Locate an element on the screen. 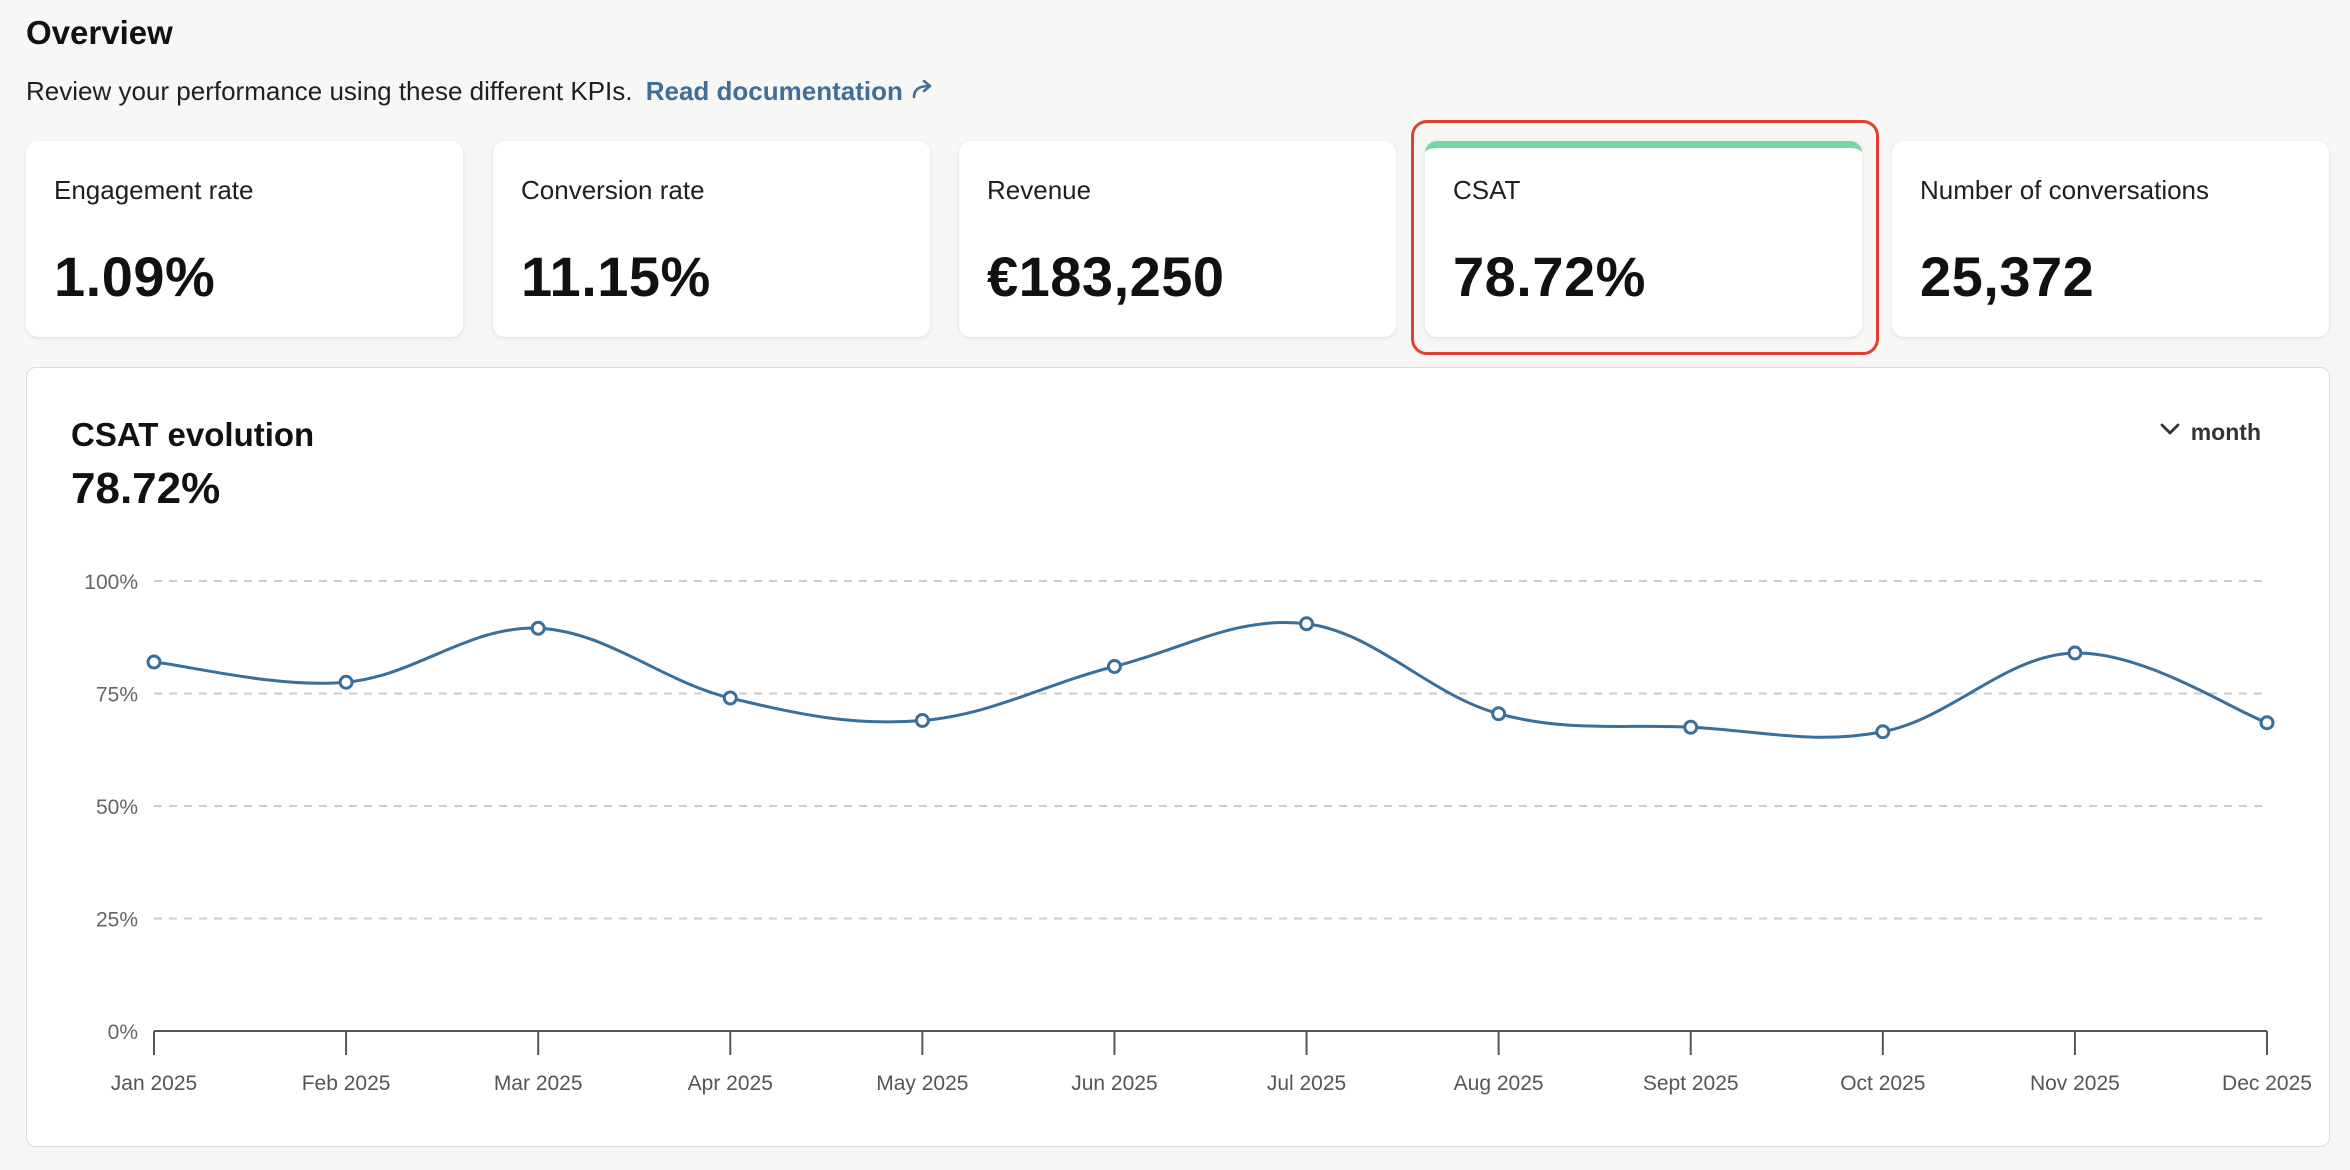  x-tick-label: Dec 2025 is located at coordinates (2267, 1083).